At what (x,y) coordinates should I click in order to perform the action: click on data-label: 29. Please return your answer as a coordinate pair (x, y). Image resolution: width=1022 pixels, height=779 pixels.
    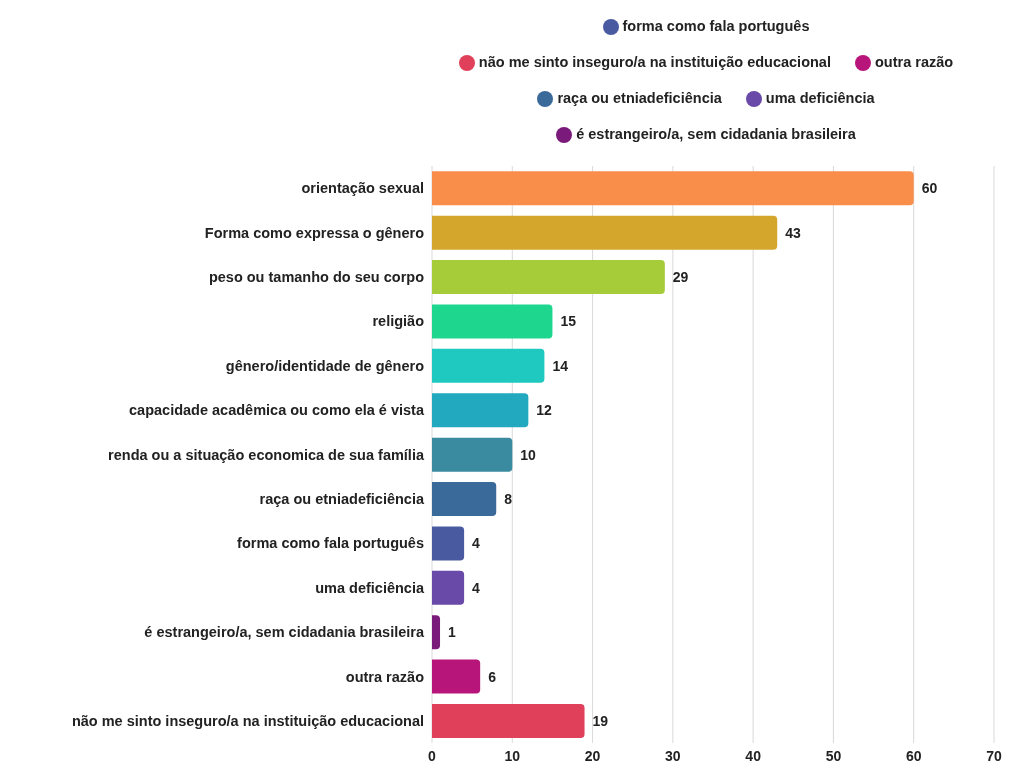
    Looking at the image, I should click on (680, 277).